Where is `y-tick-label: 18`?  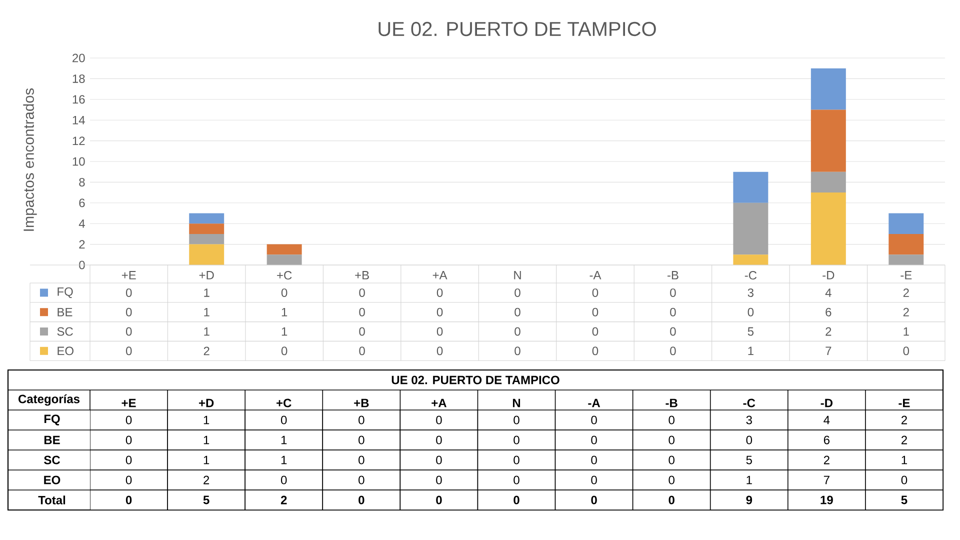 y-tick-label: 18 is located at coordinates (78, 78).